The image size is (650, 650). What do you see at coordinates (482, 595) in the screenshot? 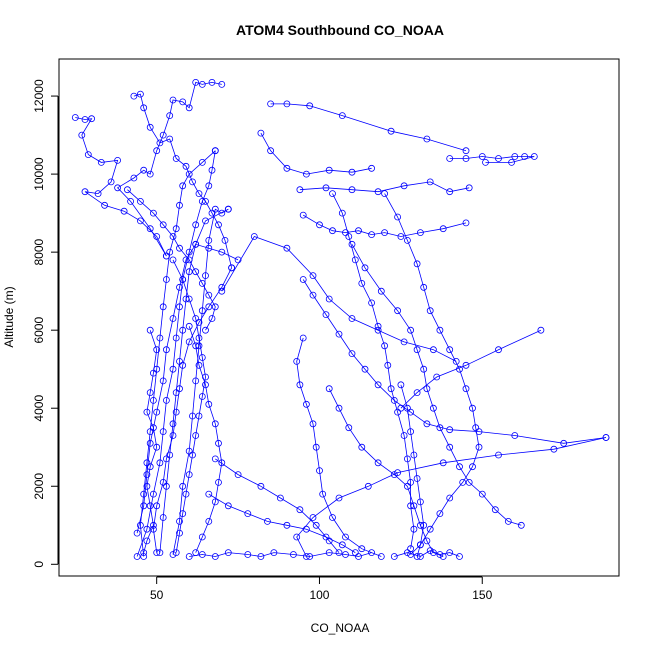
I see `x-tick-label: 150` at bounding box center [482, 595].